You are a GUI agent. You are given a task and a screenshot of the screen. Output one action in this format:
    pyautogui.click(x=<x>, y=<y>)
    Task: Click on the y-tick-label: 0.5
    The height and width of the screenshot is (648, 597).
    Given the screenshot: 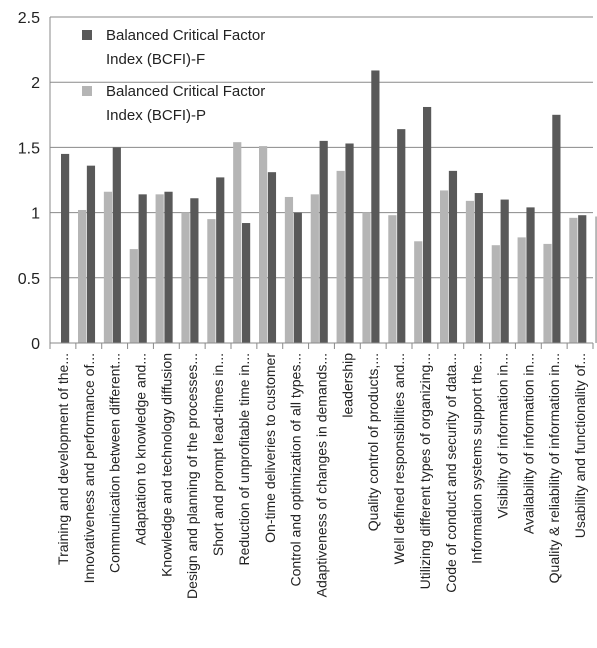 What is the action you would take?
    pyautogui.click(x=29, y=279)
    